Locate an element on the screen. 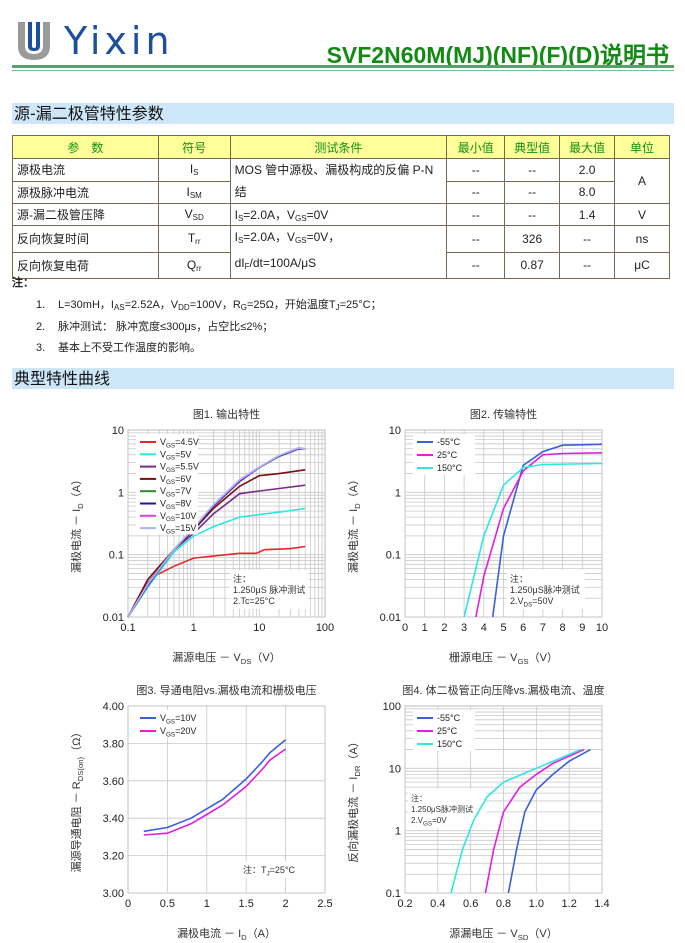 The width and height of the screenshot is (685, 943). col-header-symbol: 符号 is located at coordinates (194, 147).